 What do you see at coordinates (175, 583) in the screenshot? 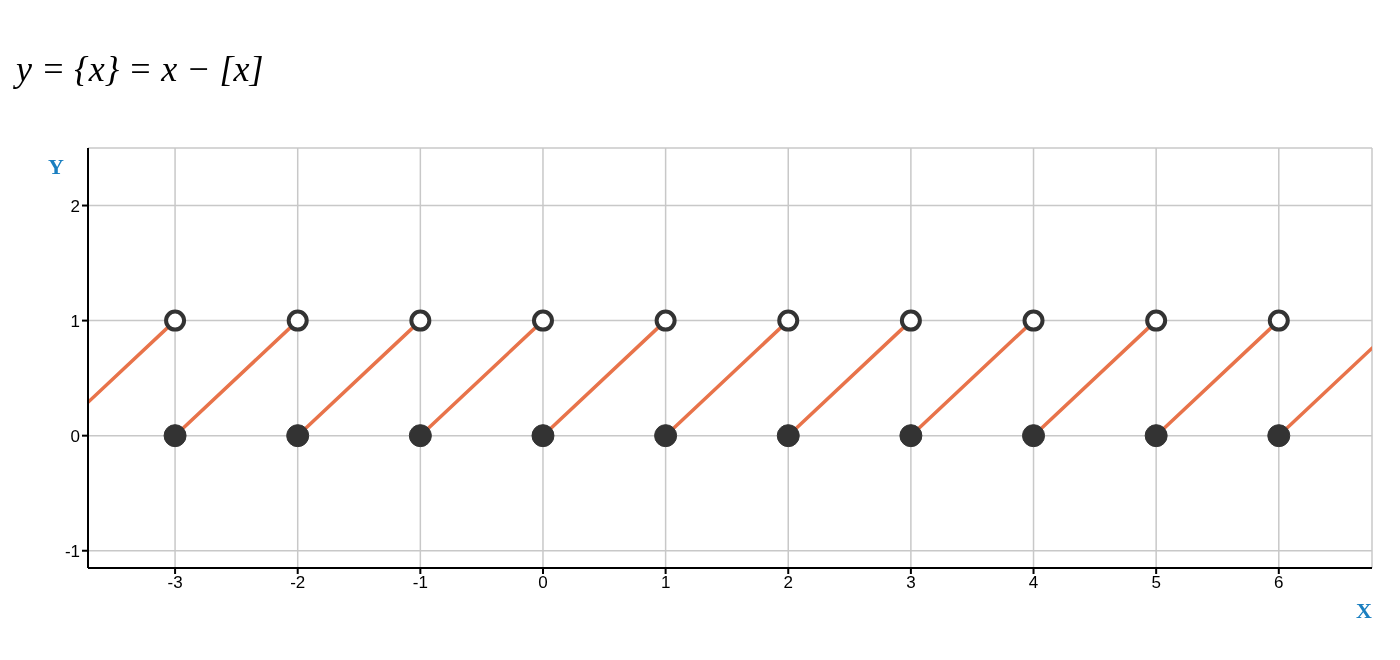
I see `x-tick-label: -3` at bounding box center [175, 583].